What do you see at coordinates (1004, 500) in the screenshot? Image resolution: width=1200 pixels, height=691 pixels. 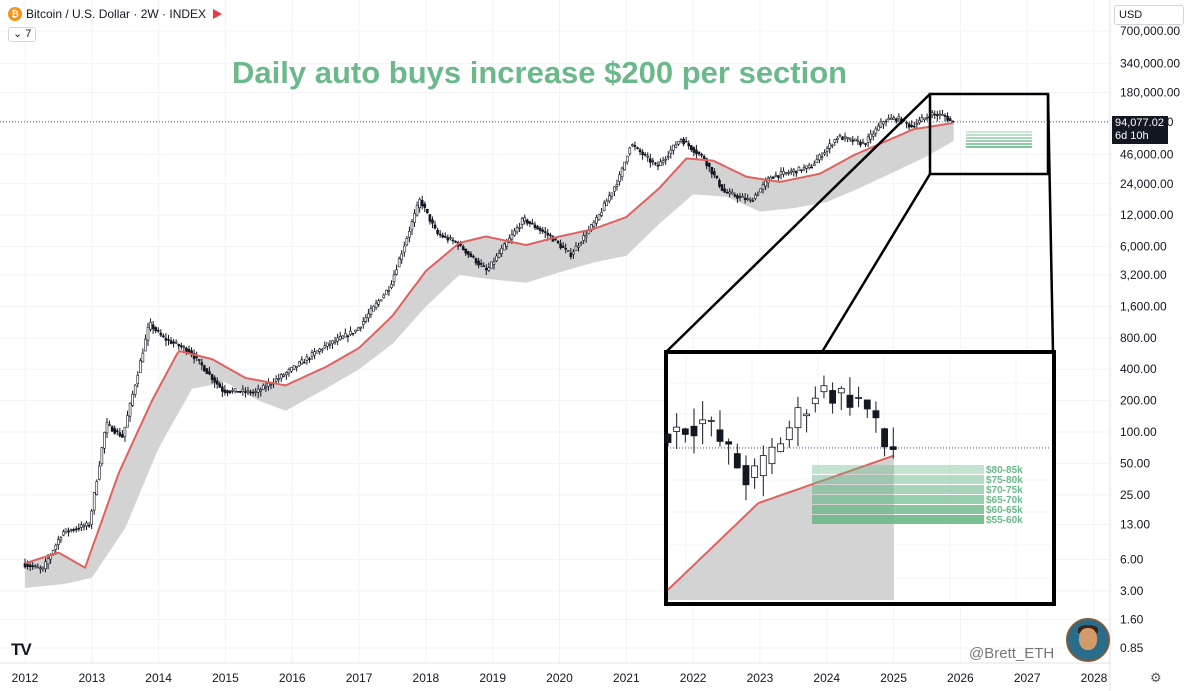 I see `buy-zone-label: $65-70k` at bounding box center [1004, 500].